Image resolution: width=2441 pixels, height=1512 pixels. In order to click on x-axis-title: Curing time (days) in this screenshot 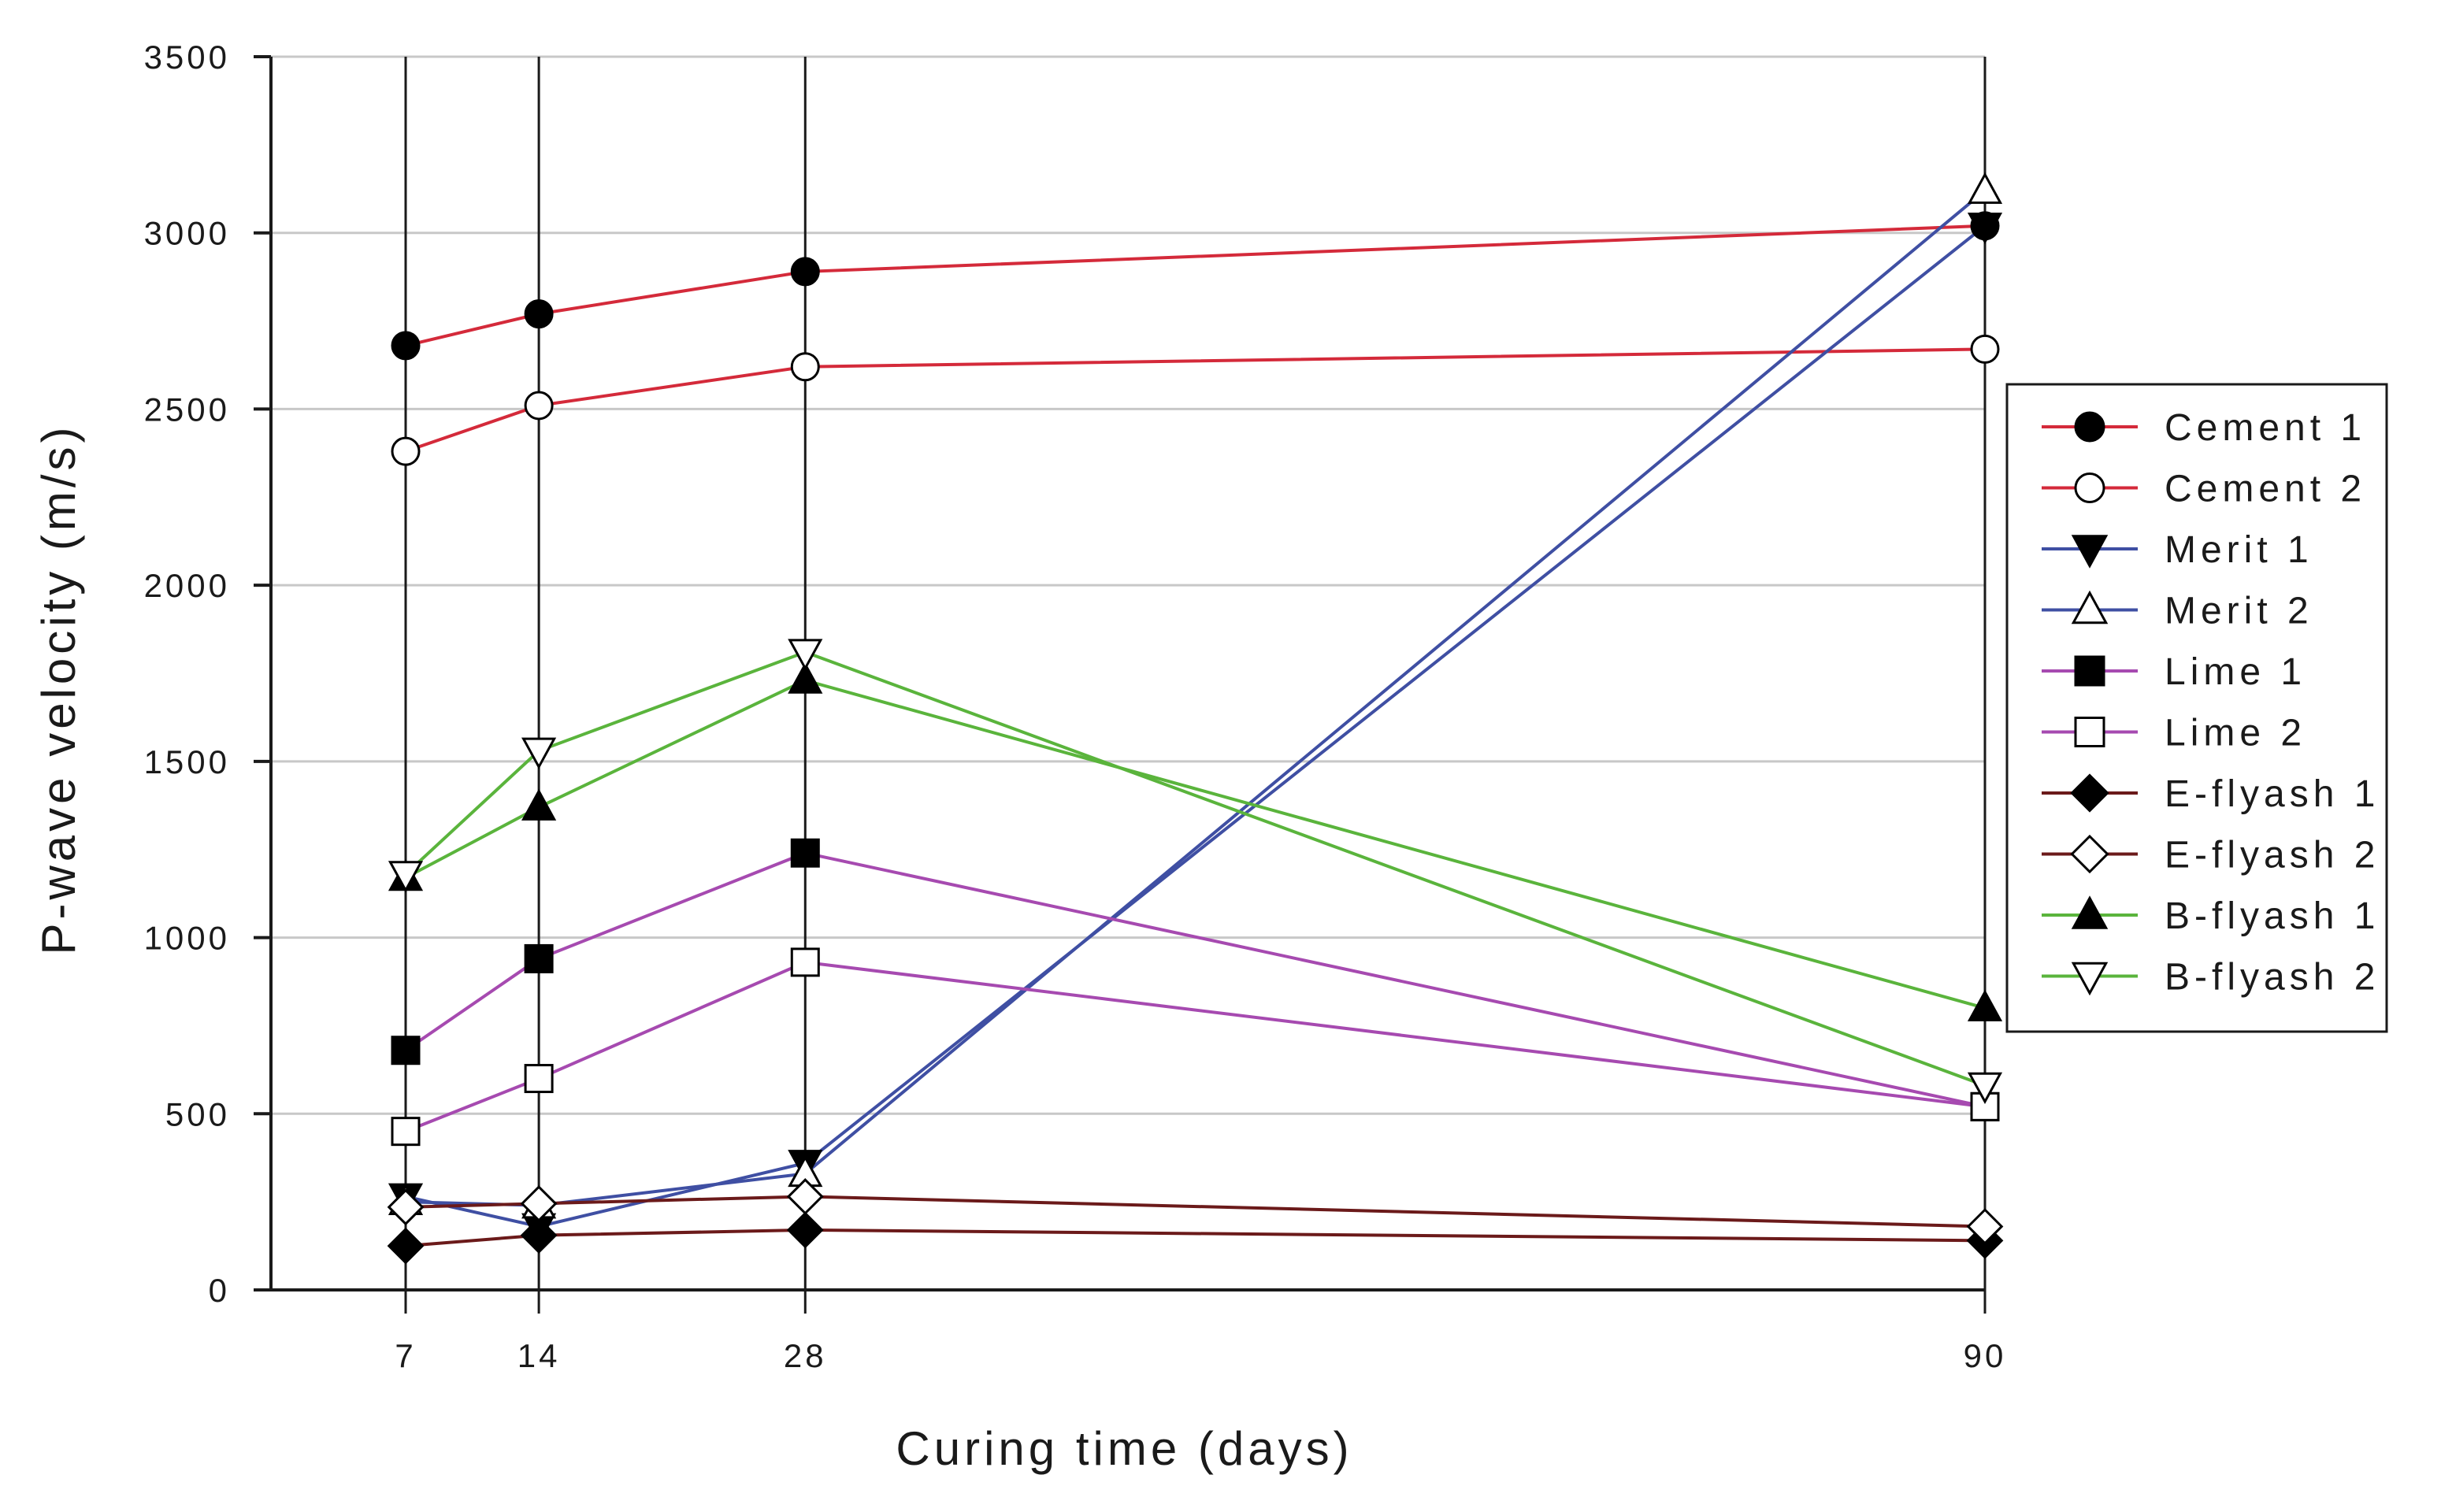, I will do `click(1124, 1448)`.